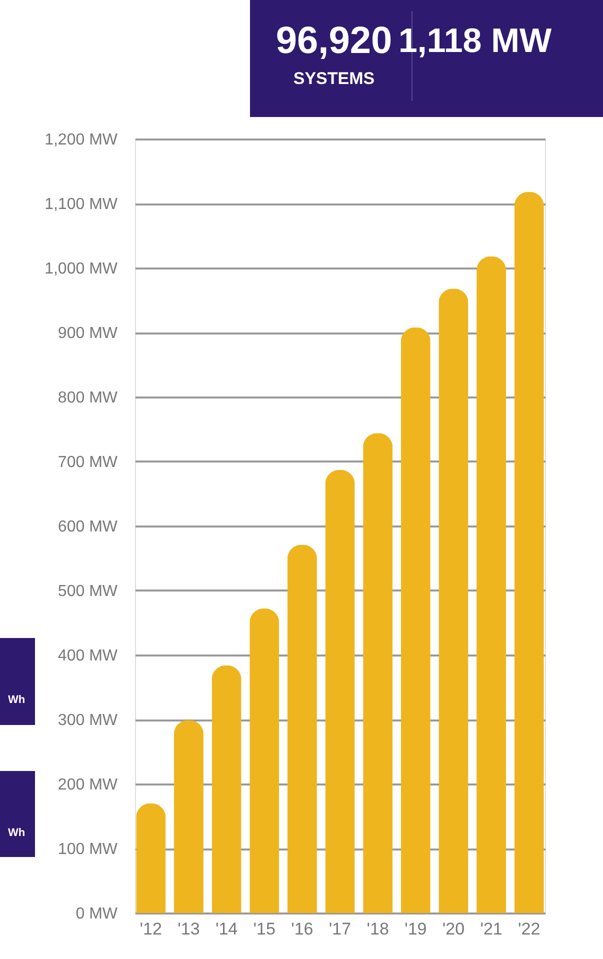 This screenshot has height=959, width=603. I want to click on x-tick-label: '13, so click(189, 929).